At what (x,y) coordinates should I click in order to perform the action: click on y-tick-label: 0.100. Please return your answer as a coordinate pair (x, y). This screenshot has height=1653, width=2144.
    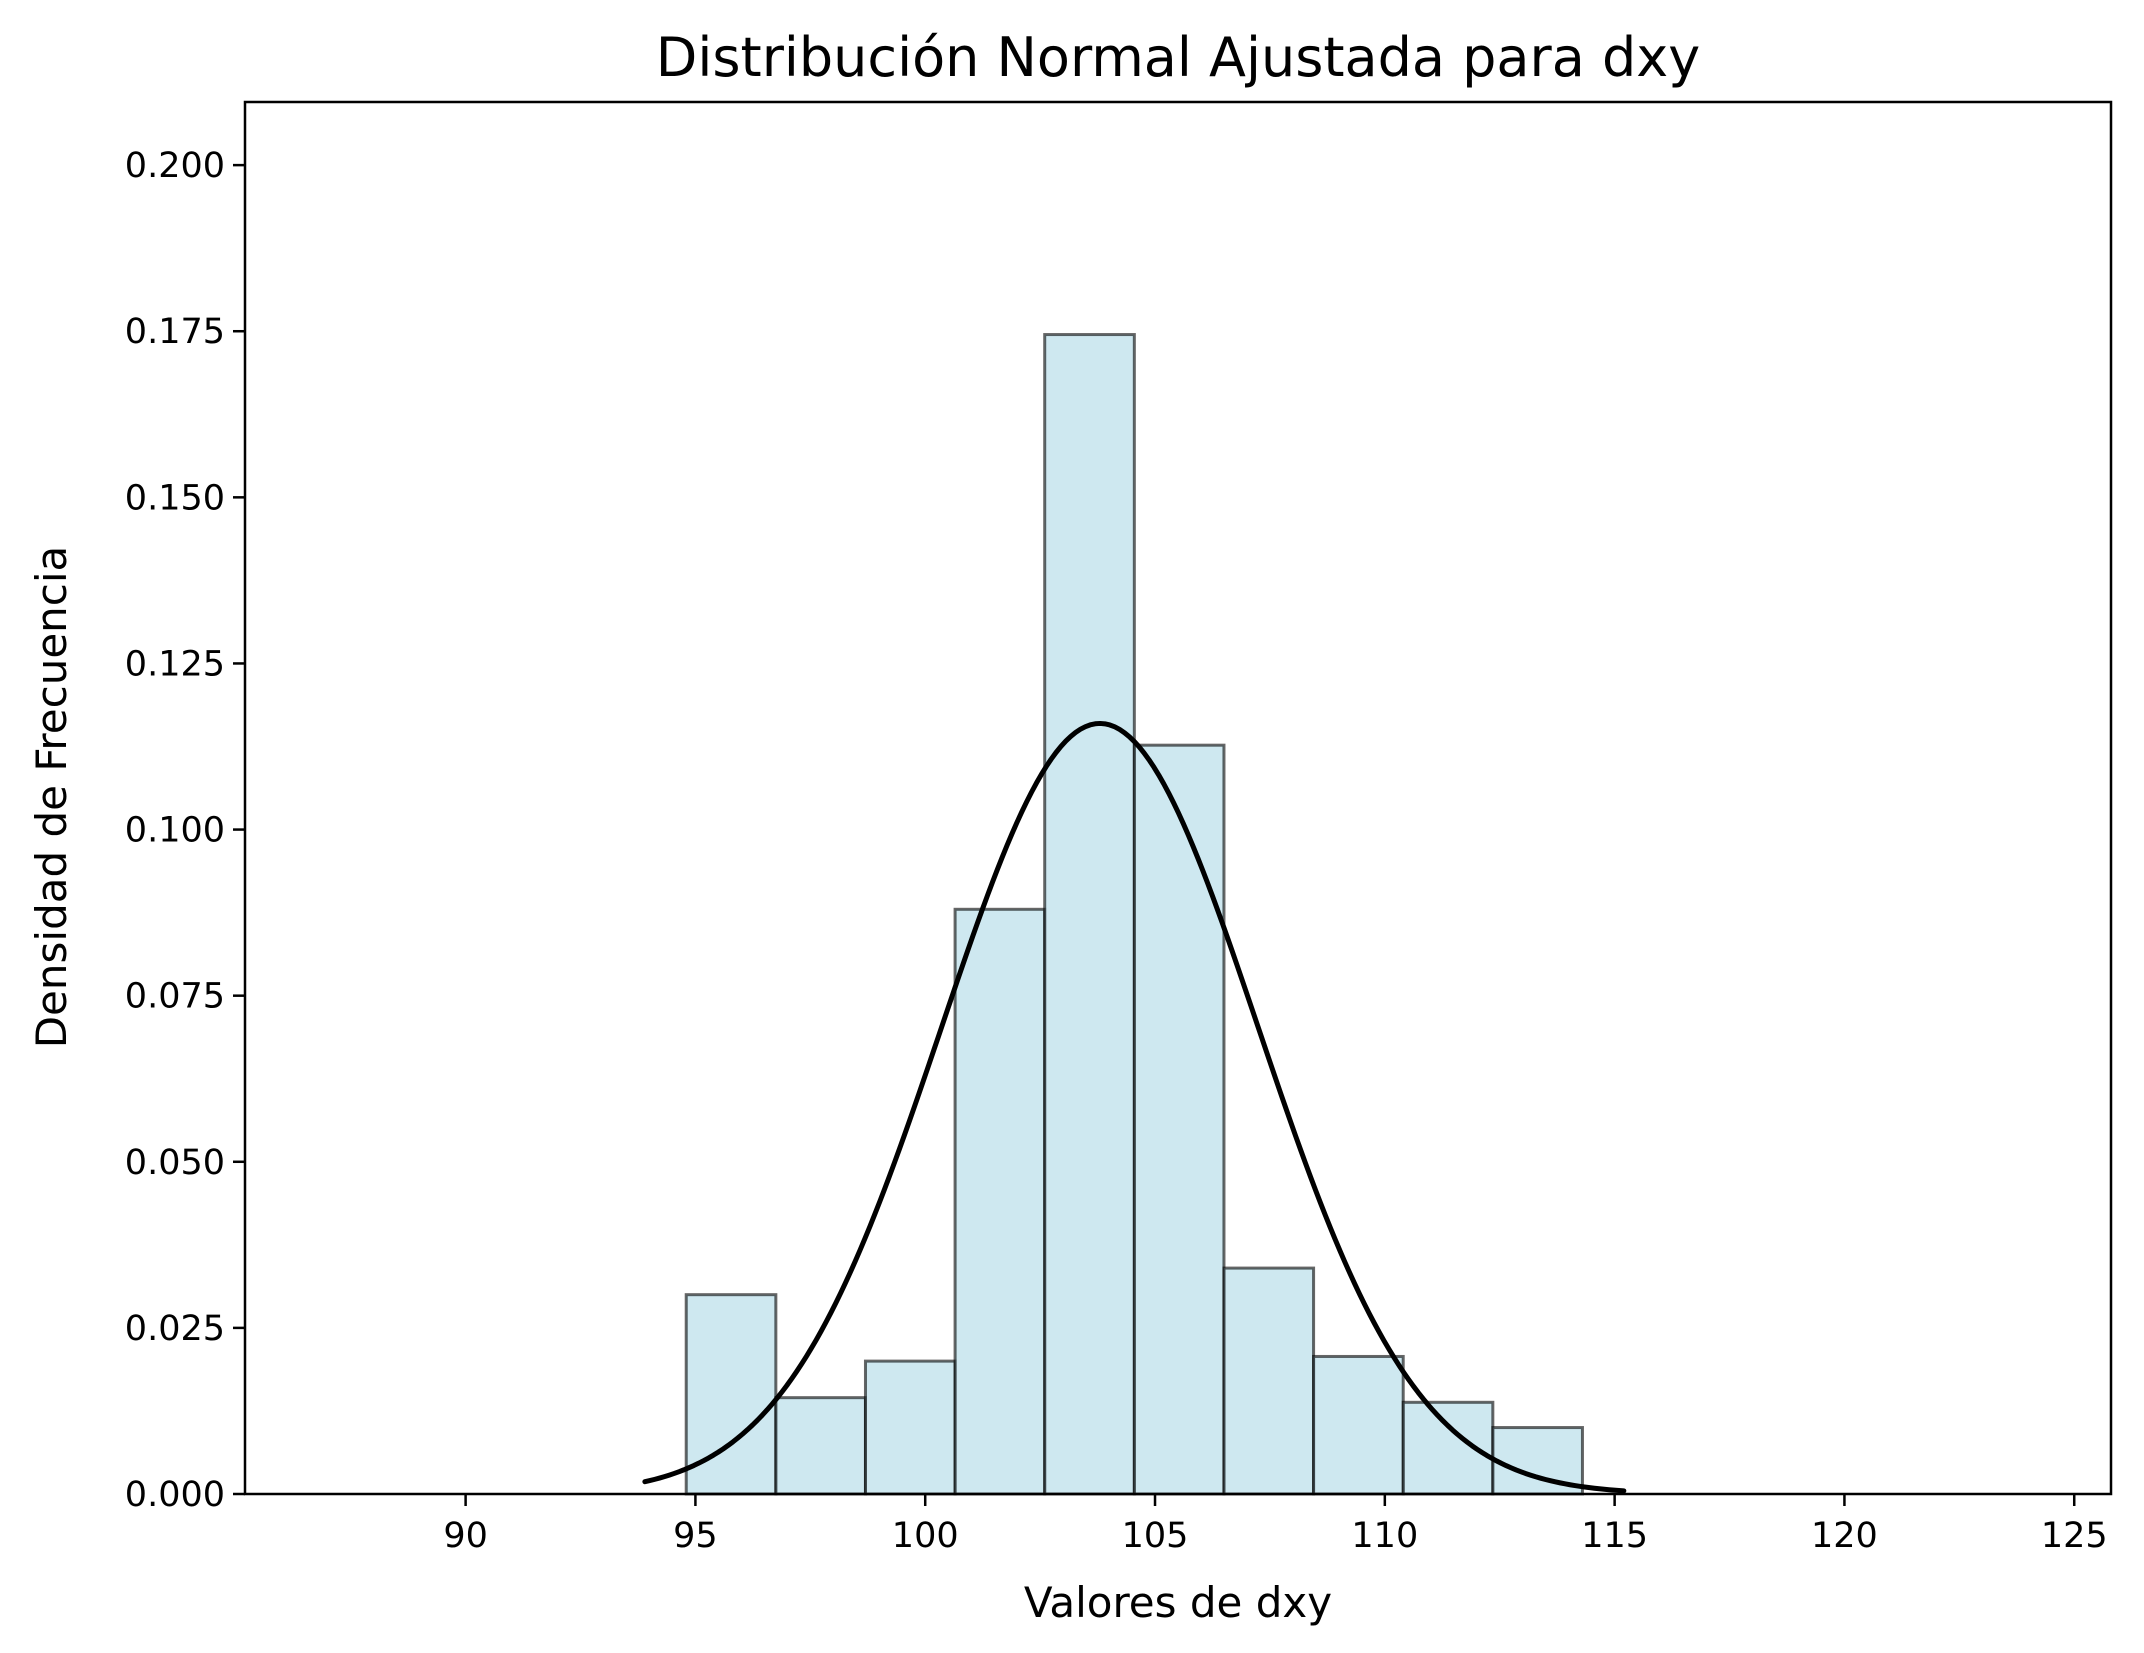
    Looking at the image, I should click on (175, 831).